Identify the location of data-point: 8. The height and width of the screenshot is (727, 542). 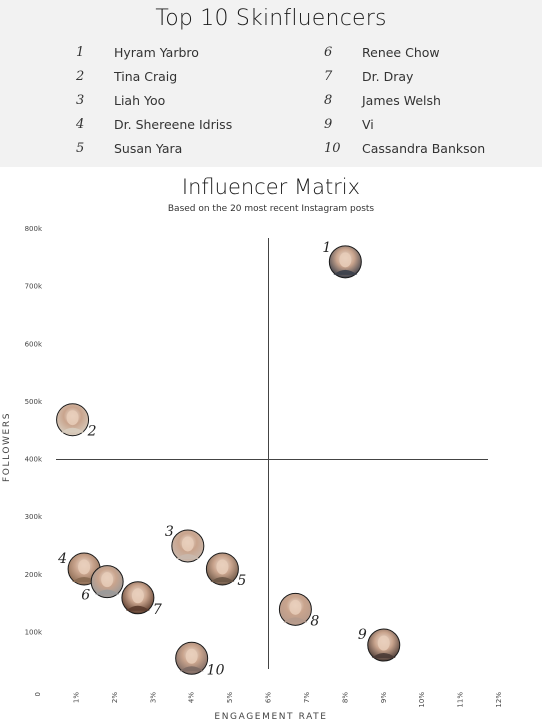
(298, 610).